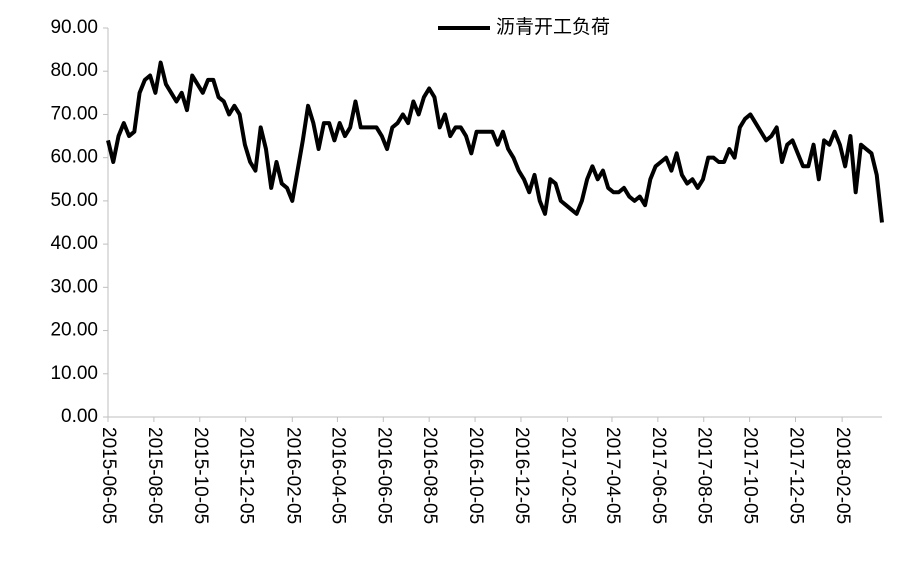 Image resolution: width=900 pixels, height=580 pixels. What do you see at coordinates (74, 200) in the screenshot?
I see `y-tick-label: 50.00` at bounding box center [74, 200].